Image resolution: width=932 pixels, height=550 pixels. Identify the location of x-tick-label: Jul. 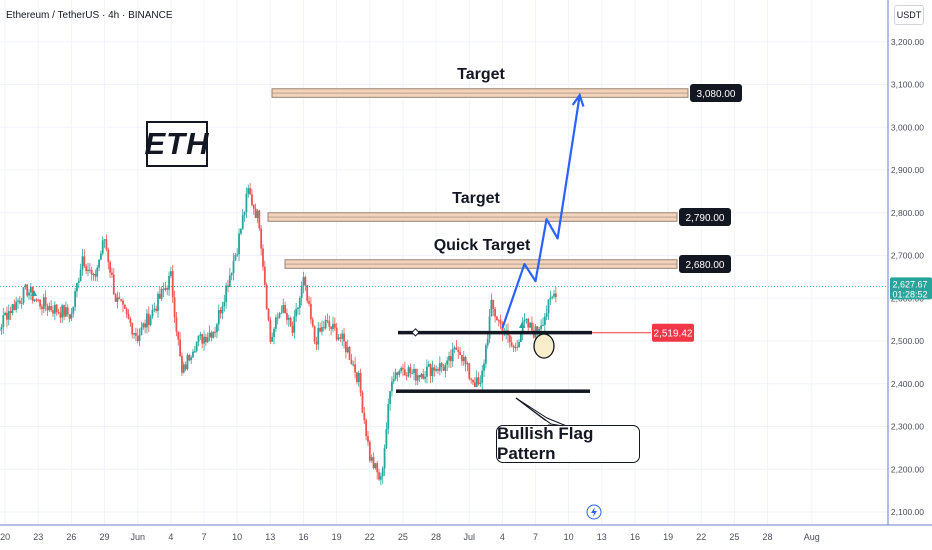
(469, 537).